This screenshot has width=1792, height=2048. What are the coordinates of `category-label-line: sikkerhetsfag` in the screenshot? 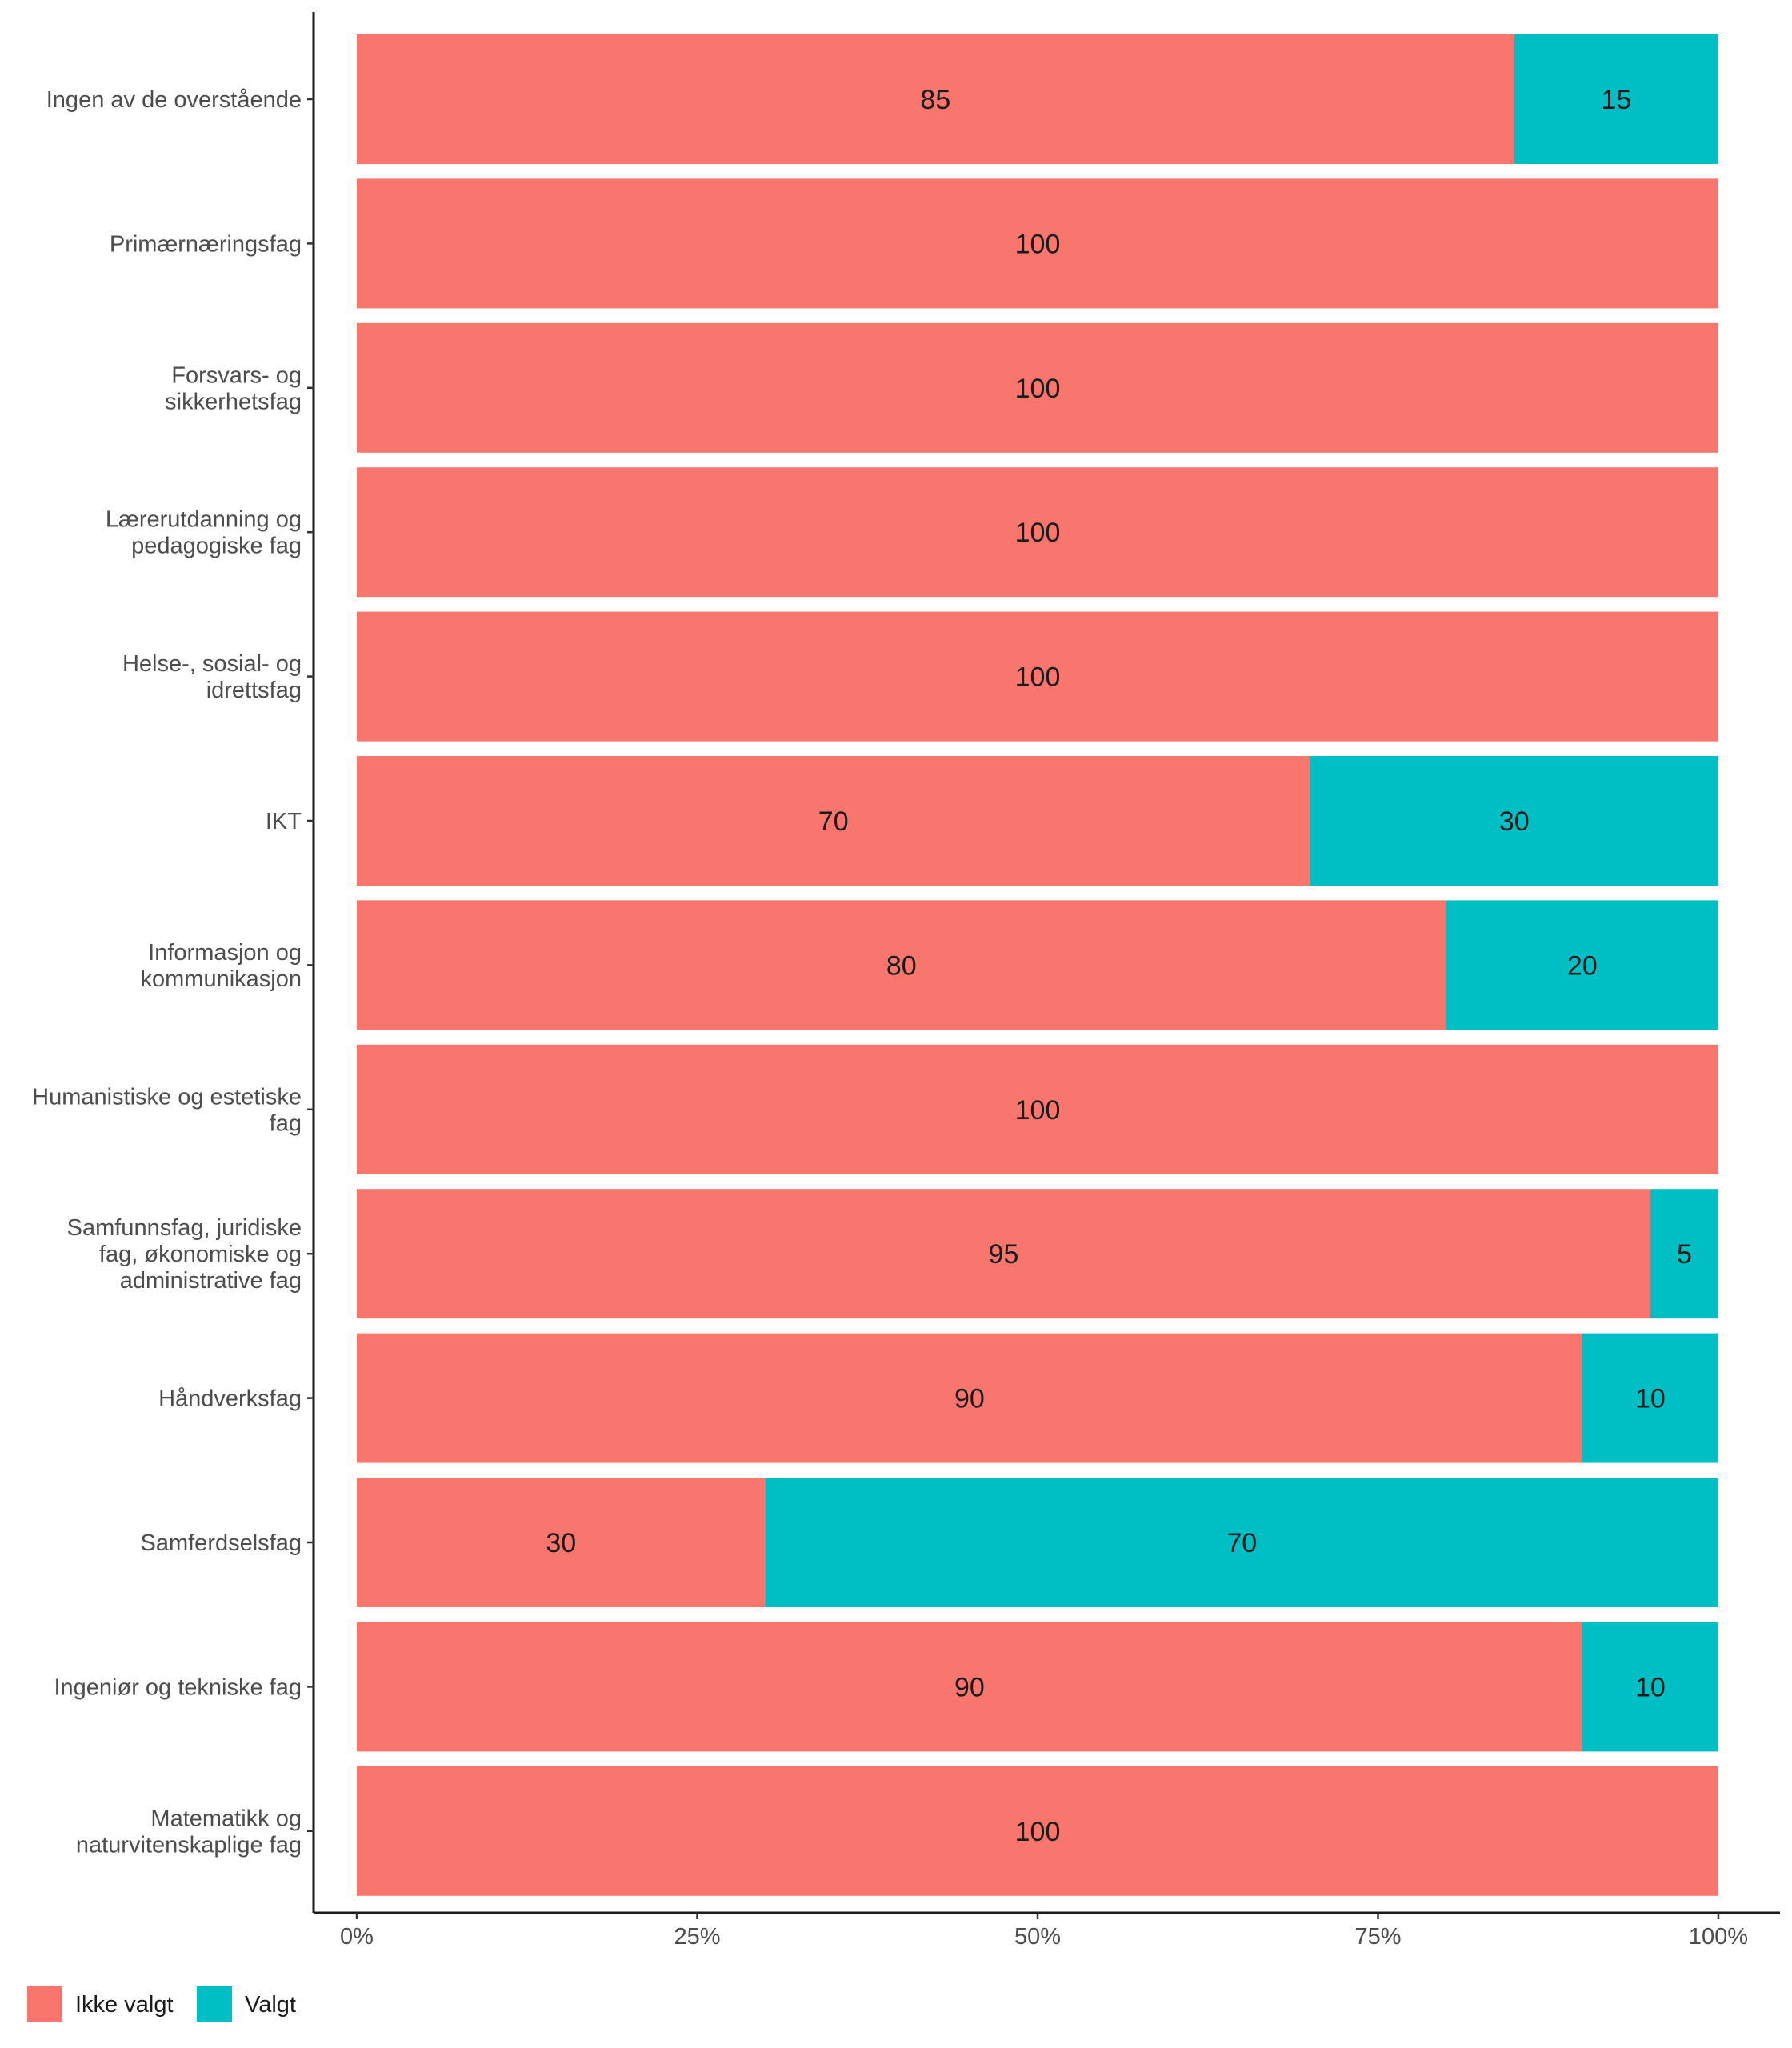 It's located at (233, 401).